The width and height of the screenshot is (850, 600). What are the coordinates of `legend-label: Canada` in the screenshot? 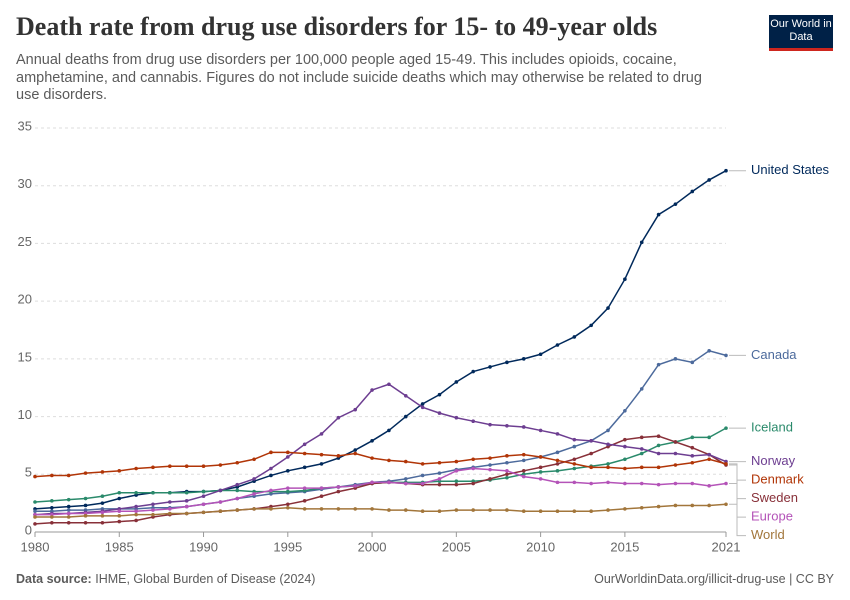 It's located at (774, 354).